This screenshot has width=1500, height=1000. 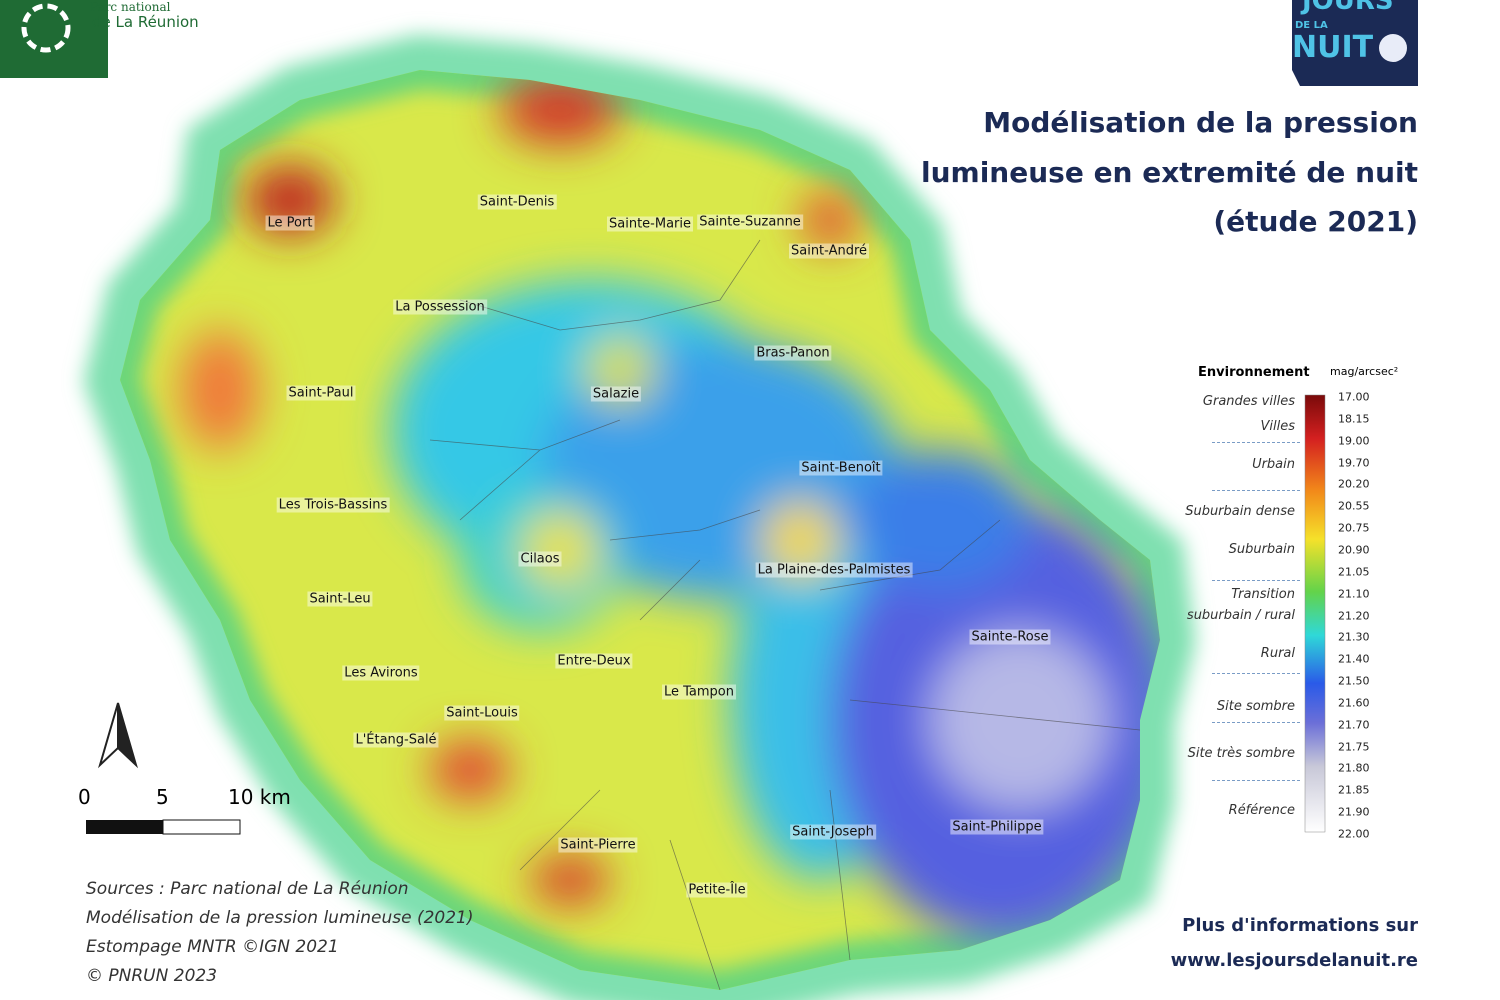 I want to click on legend-value: 20.55, so click(x=1354, y=506).